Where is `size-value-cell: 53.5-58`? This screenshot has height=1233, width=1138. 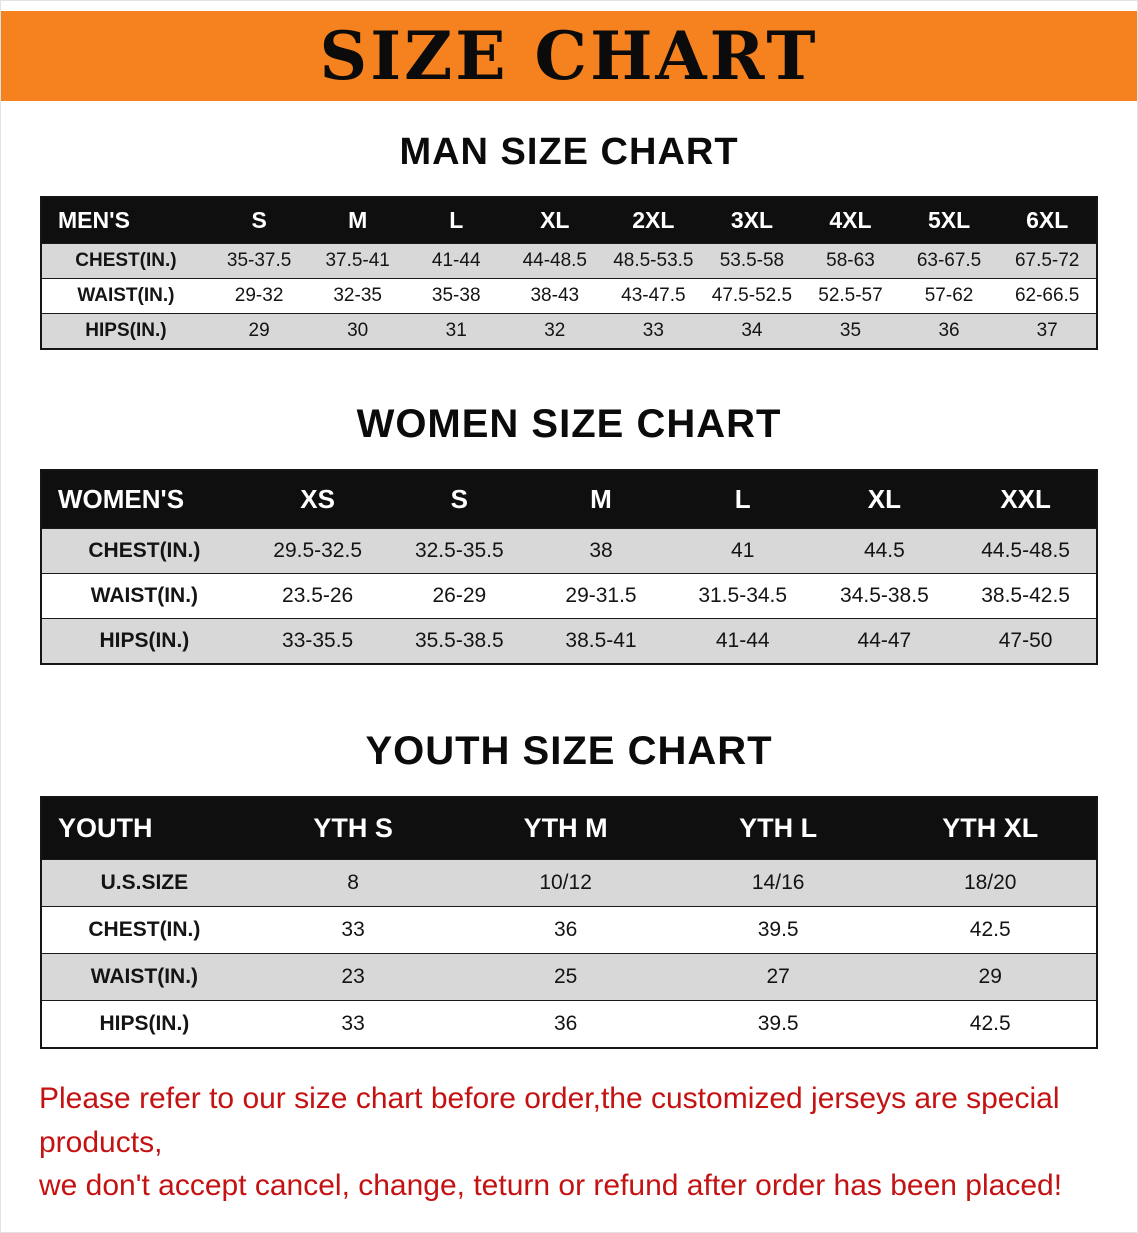
size-value-cell: 53.5-58 is located at coordinates (752, 260).